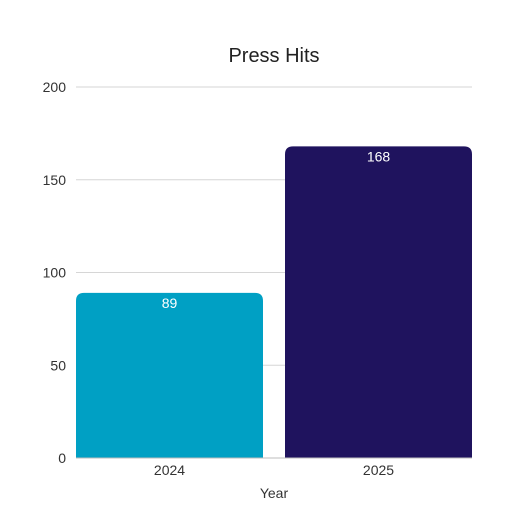 The width and height of the screenshot is (512, 517). What do you see at coordinates (378, 470) in the screenshot?
I see `x-tick-label-2025: 2025` at bounding box center [378, 470].